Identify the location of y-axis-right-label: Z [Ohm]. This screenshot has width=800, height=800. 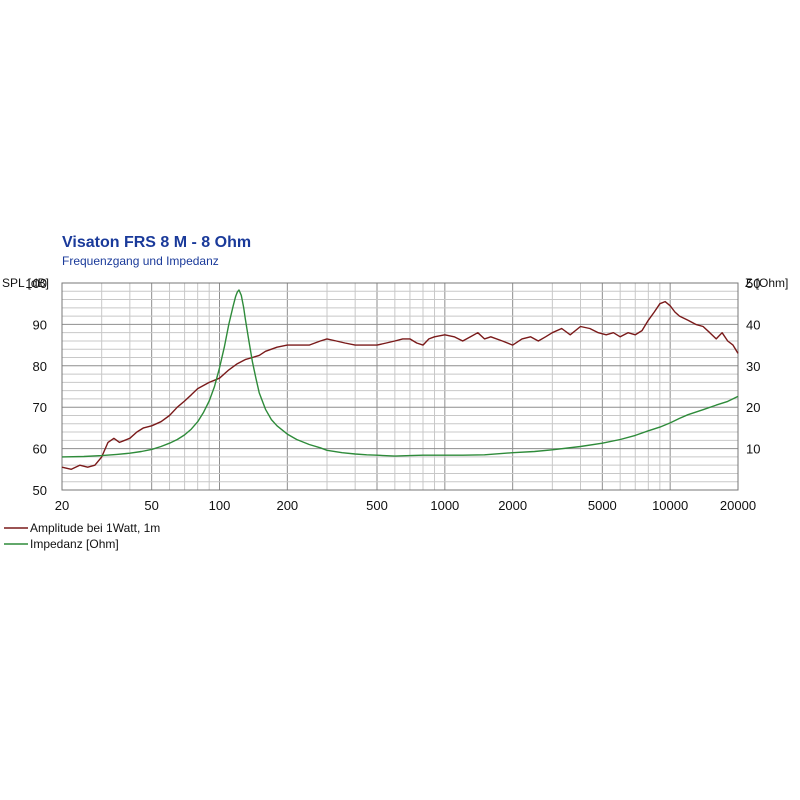
(766, 283).